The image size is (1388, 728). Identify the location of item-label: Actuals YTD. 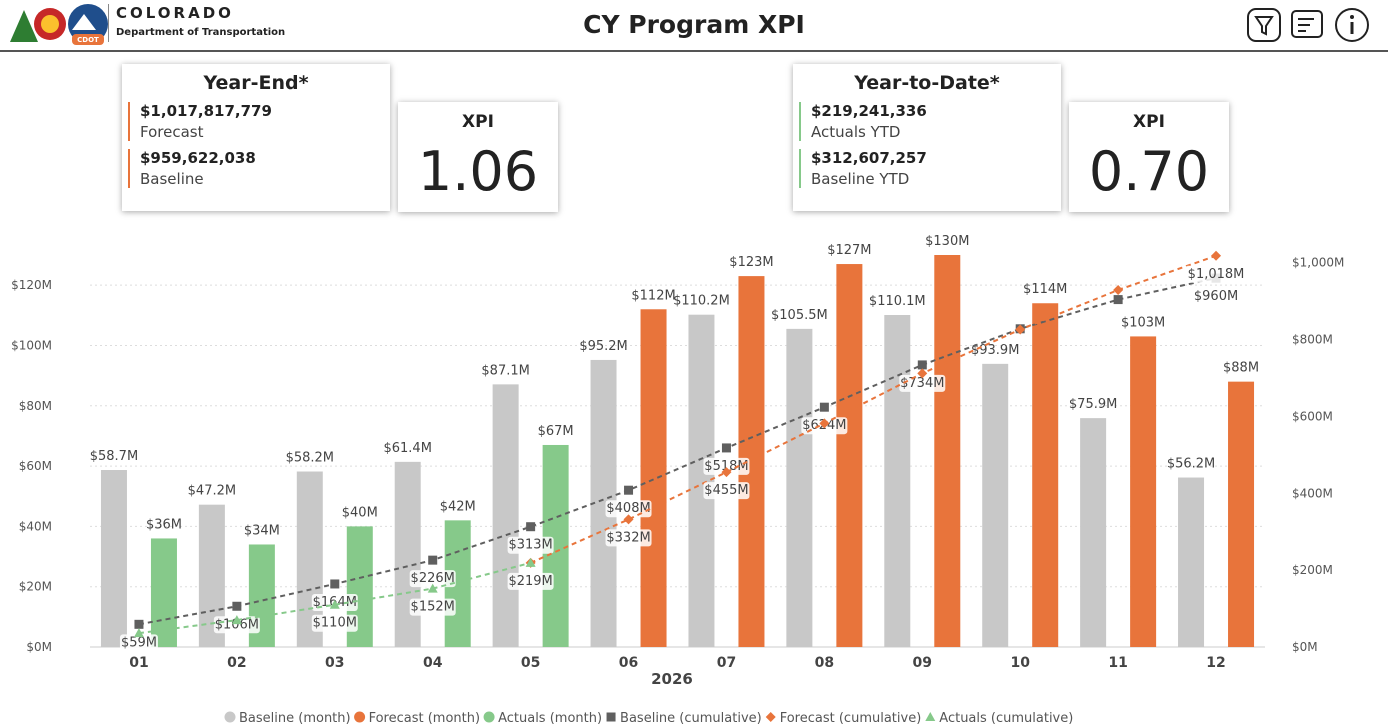
(856, 132).